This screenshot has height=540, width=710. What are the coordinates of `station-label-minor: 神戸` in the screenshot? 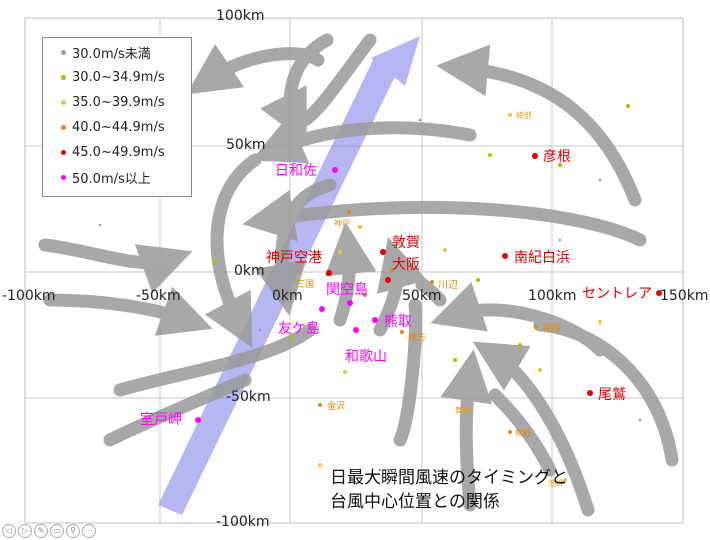 It's located at (342, 223).